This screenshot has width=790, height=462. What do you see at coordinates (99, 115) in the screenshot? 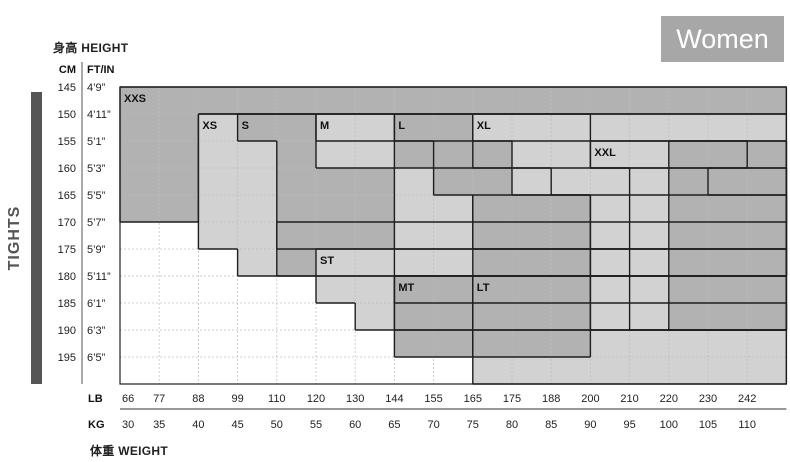
I see `height-ftin-tick: 4’11”` at bounding box center [99, 115].